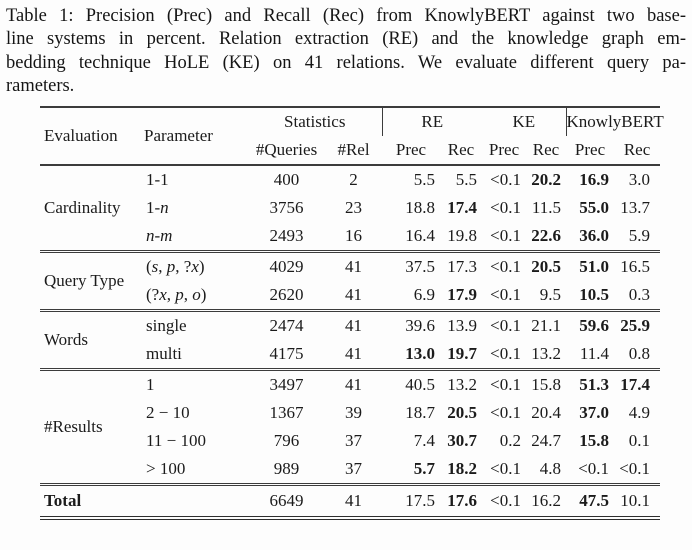 The width and height of the screenshot is (692, 550). I want to click on cell-queries: 3497, so click(286, 384).